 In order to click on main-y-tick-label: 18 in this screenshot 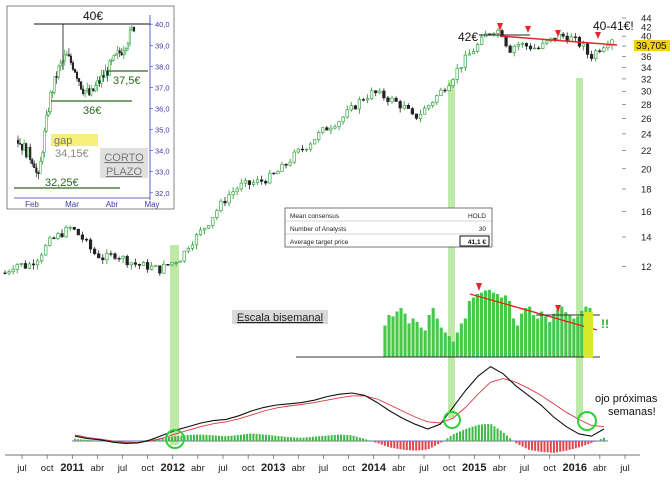, I will do `click(646, 189)`.